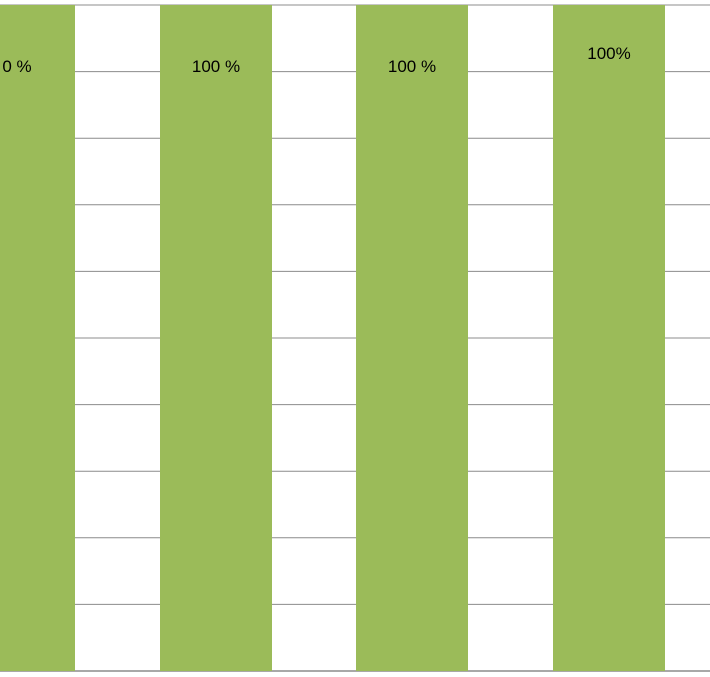 Image resolution: width=710 pixels, height=677 pixels. Describe the element at coordinates (216, 66) in the screenshot. I see `data-label-2: 100 %` at that location.